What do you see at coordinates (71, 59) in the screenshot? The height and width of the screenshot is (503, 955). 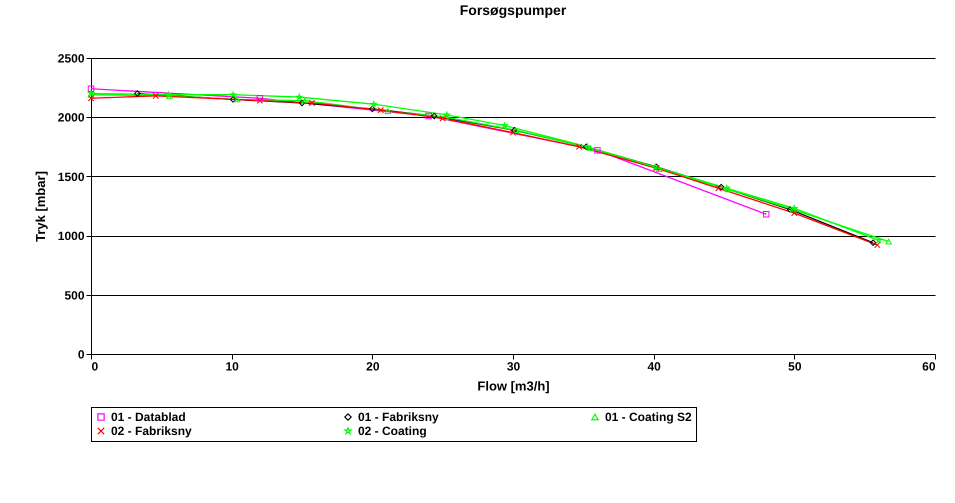 I see `y-tick-label: 2500` at bounding box center [71, 59].